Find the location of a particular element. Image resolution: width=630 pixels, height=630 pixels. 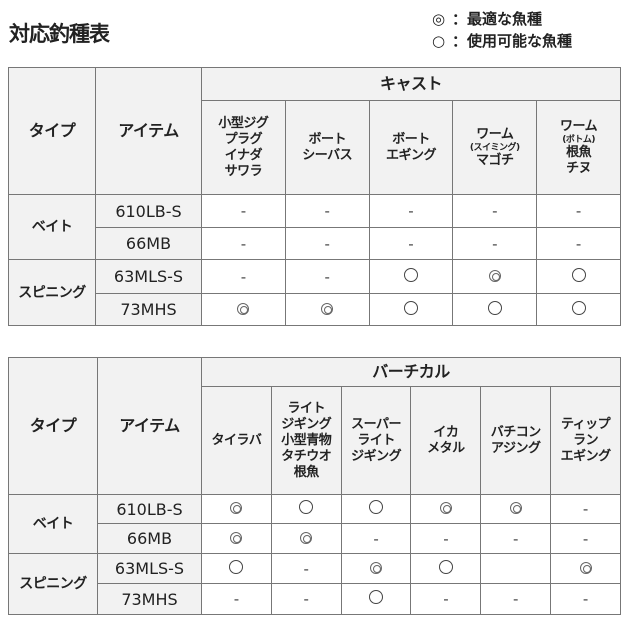

legend: ◎ ：最適な魚種 ○ ：使用可能な魚種 is located at coordinates (502, 30).